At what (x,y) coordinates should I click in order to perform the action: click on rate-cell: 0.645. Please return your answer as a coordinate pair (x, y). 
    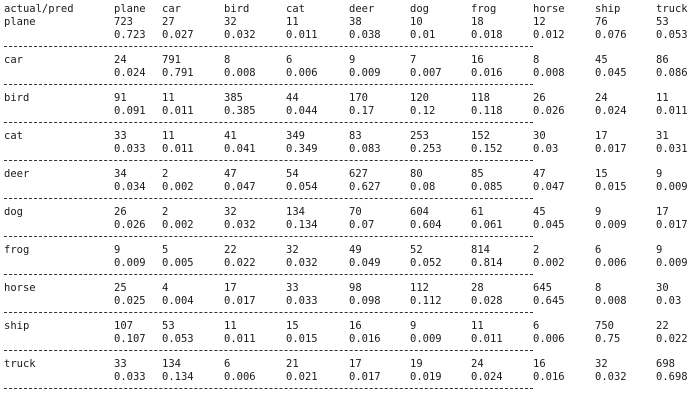
    Looking at the image, I should click on (549, 301).